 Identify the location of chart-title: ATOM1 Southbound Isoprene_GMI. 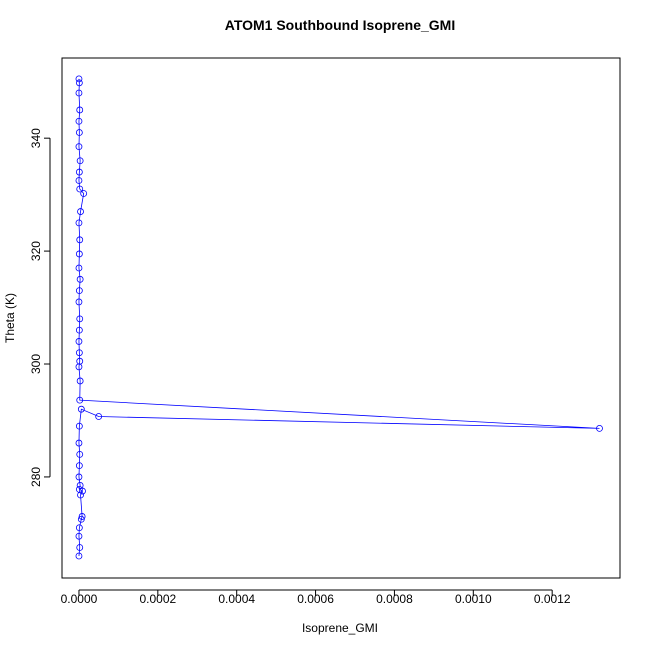
(340, 25).